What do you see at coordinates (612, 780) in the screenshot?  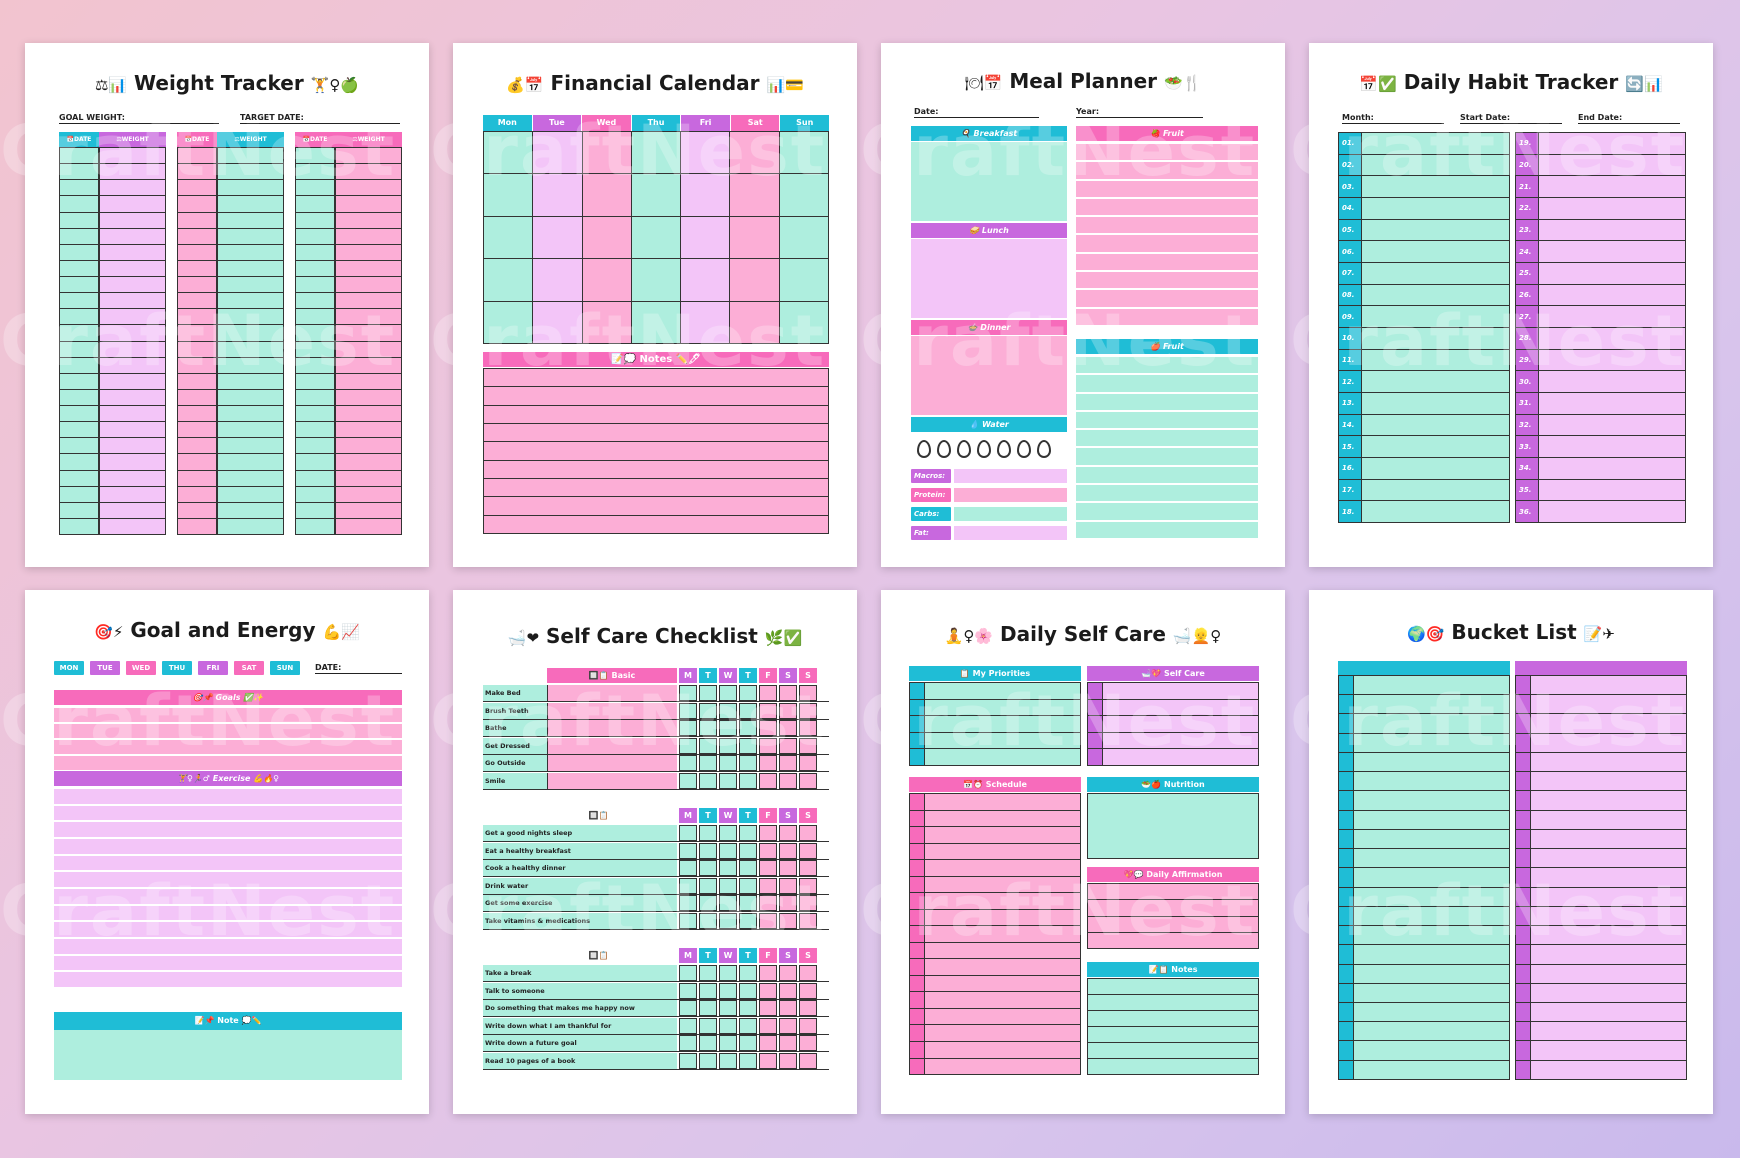 I see `checklist-item-field` at bounding box center [612, 780].